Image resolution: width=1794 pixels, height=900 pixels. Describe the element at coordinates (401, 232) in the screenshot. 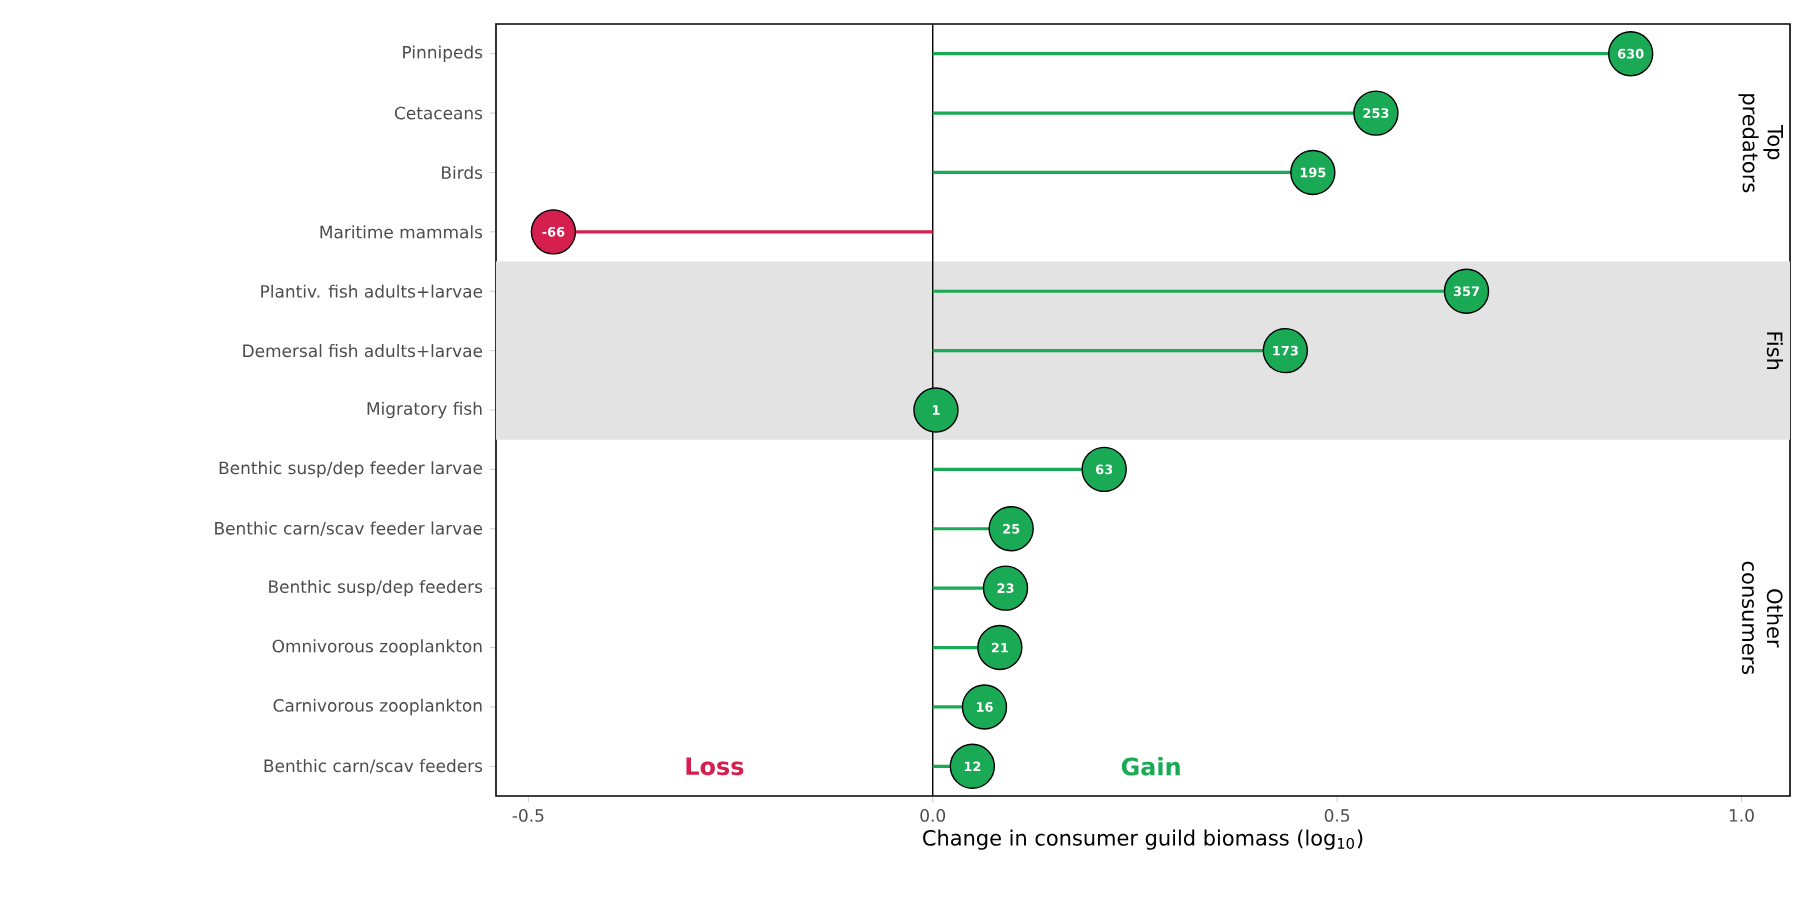

I see `y-tick-label: Maritime mammals` at that location.